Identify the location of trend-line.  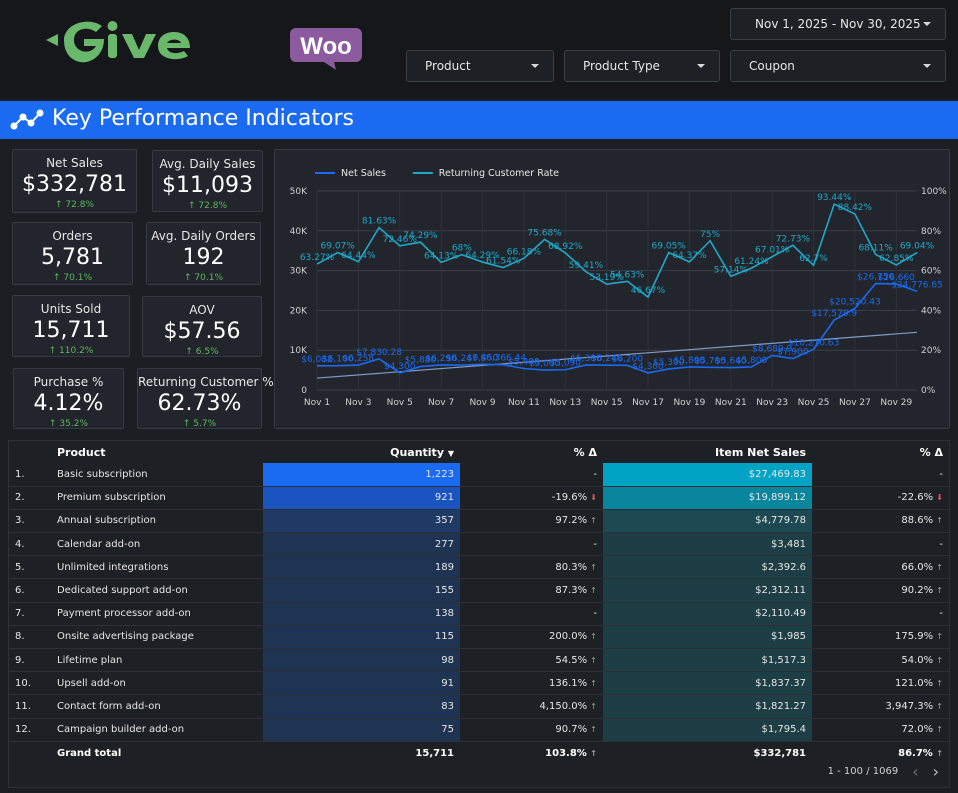
(617, 355).